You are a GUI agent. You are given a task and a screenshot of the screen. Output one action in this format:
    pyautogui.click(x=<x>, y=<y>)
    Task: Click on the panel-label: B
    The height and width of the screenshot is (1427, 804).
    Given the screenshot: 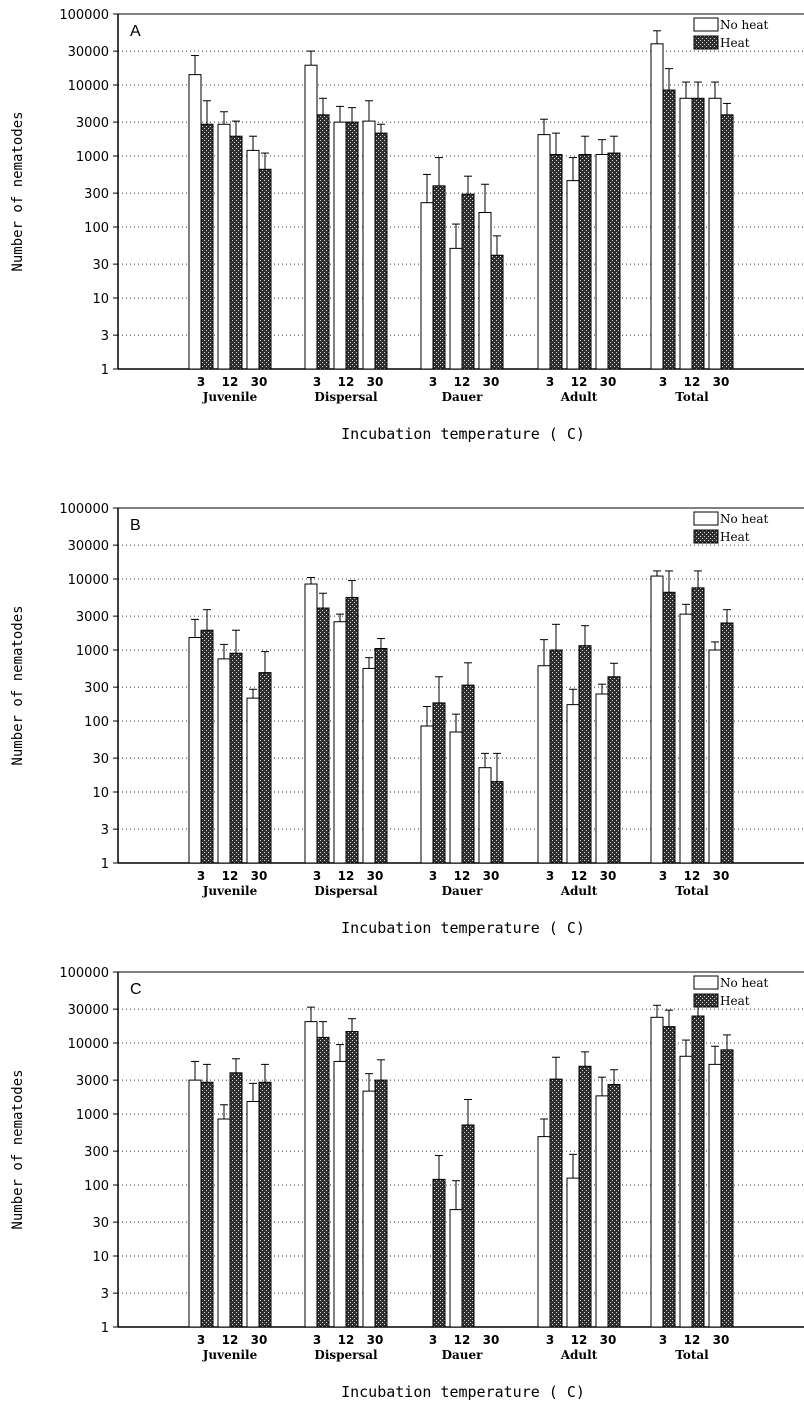 What is the action you would take?
    pyautogui.click(x=135, y=525)
    